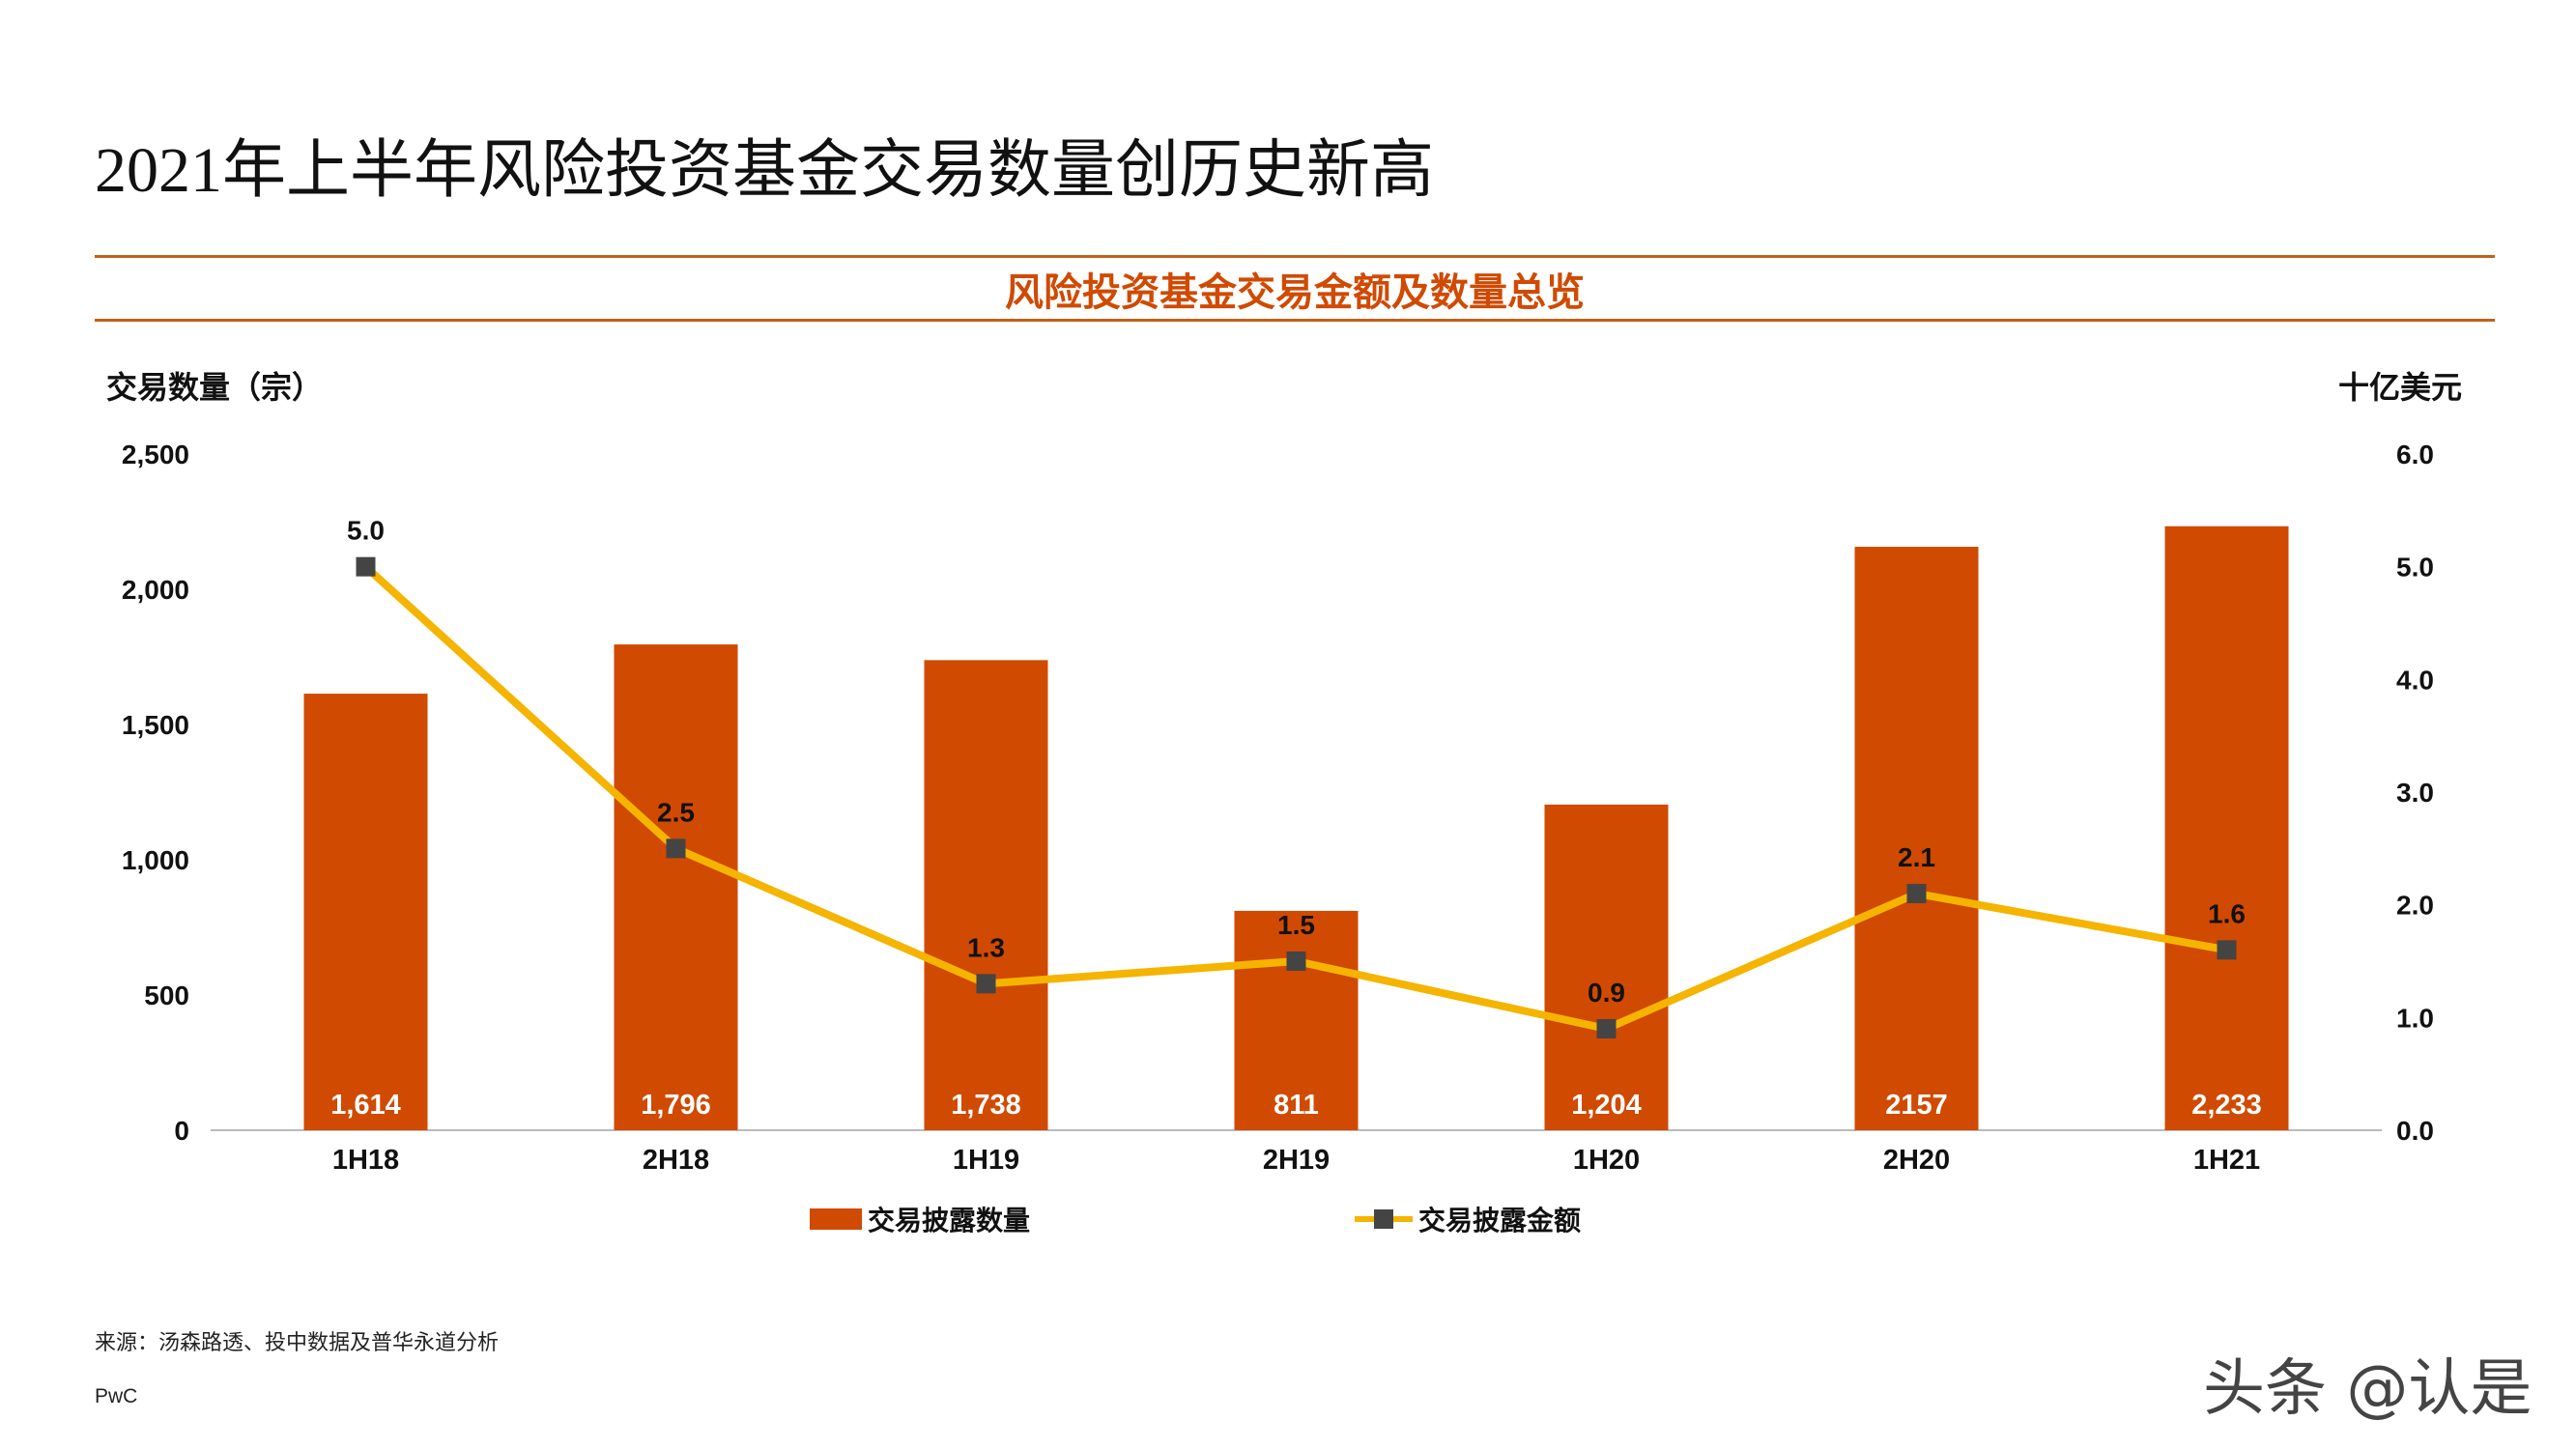  What do you see at coordinates (1607, 1105) in the screenshot?
I see `bar-value-label: 1,204` at bounding box center [1607, 1105].